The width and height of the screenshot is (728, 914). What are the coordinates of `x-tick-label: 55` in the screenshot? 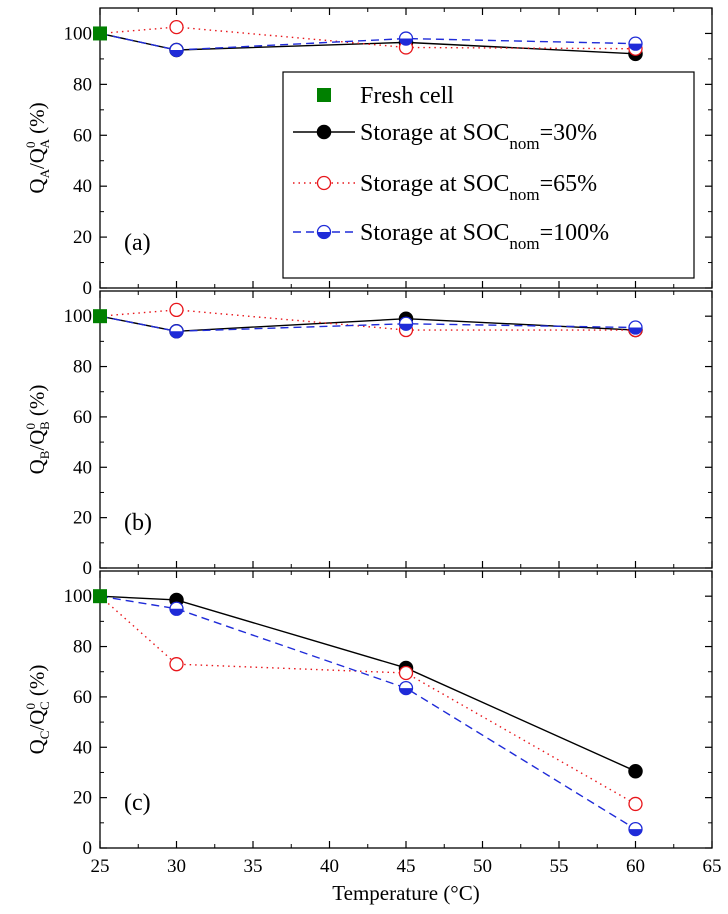 It's located at (559, 866).